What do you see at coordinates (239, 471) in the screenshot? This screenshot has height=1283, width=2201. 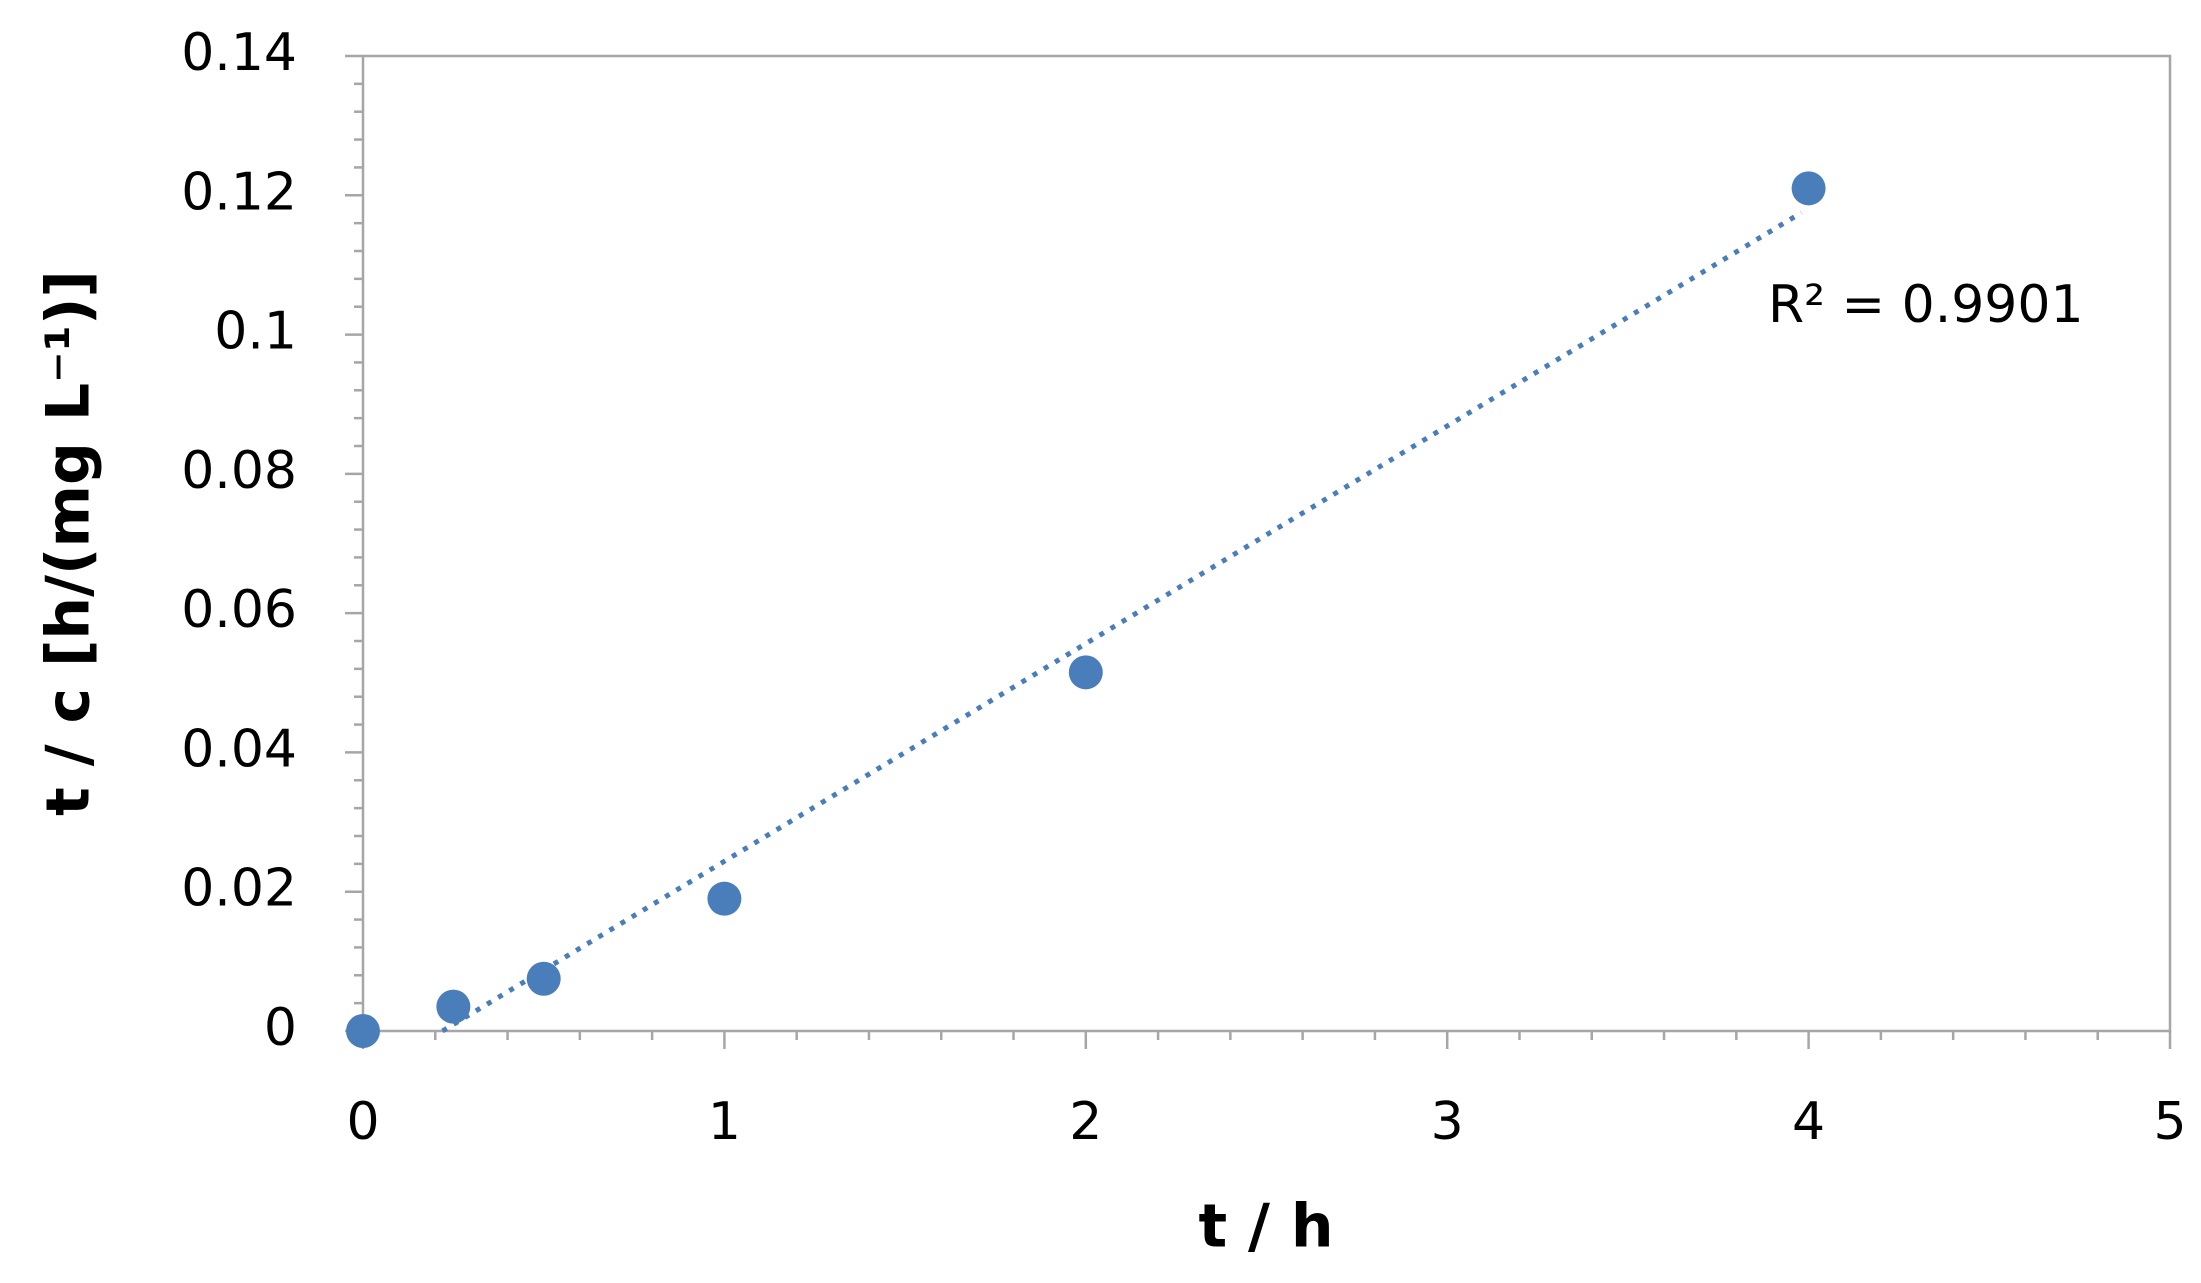 I see `y-tick-label: 0.08` at bounding box center [239, 471].